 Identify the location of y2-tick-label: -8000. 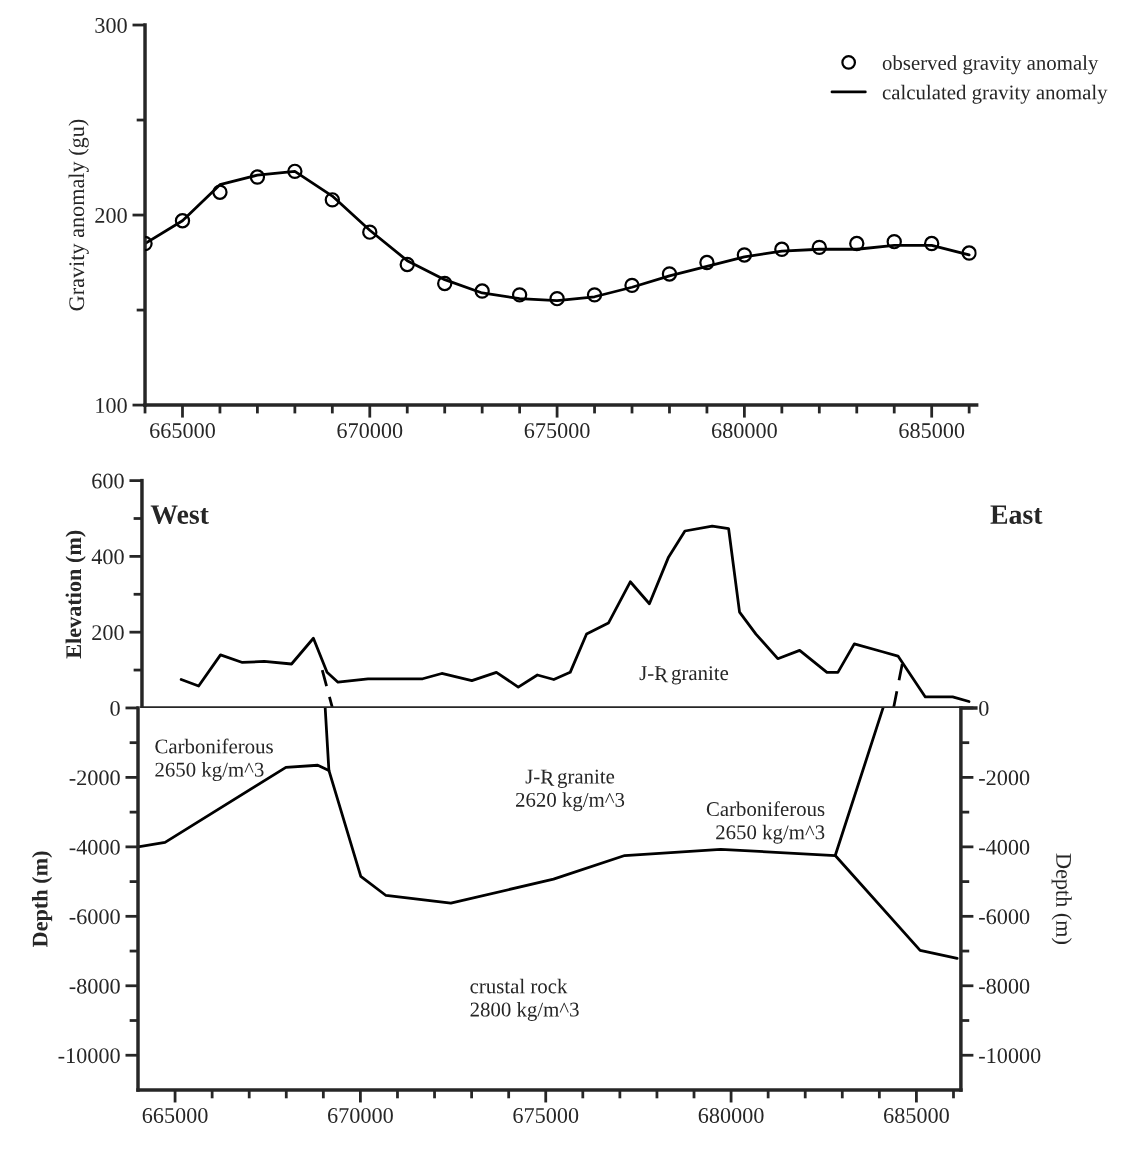
(1004, 986).